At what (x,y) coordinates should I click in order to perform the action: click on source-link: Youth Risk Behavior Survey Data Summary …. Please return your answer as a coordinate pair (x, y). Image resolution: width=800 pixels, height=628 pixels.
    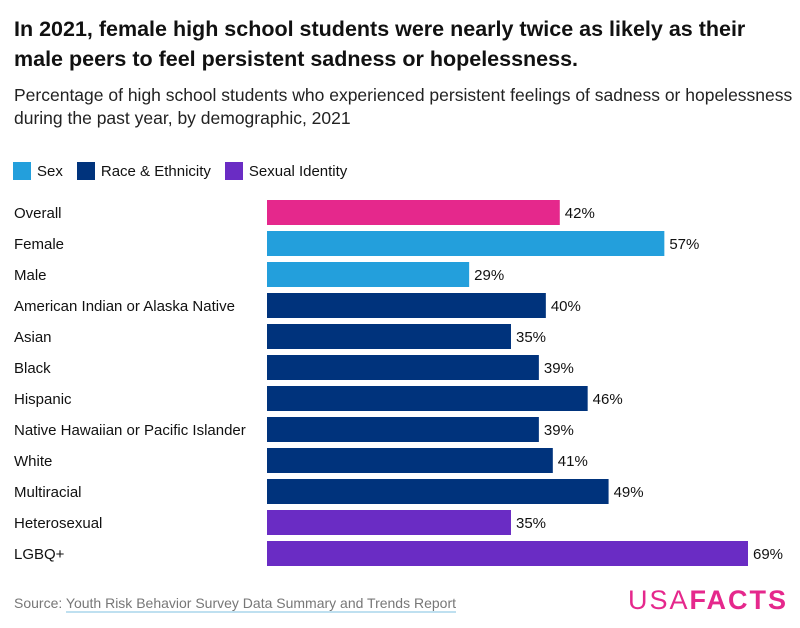
    Looking at the image, I should click on (261, 604).